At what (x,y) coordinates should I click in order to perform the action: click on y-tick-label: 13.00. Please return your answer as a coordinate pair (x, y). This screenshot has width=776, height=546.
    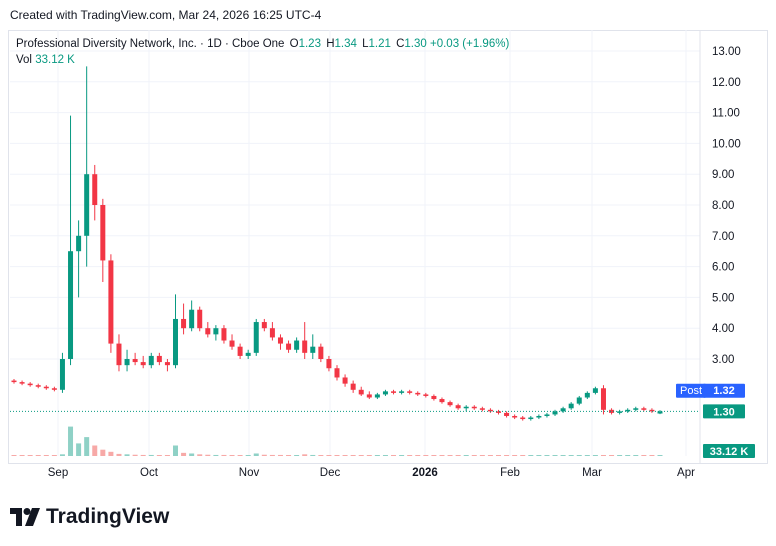
    Looking at the image, I should click on (726, 52).